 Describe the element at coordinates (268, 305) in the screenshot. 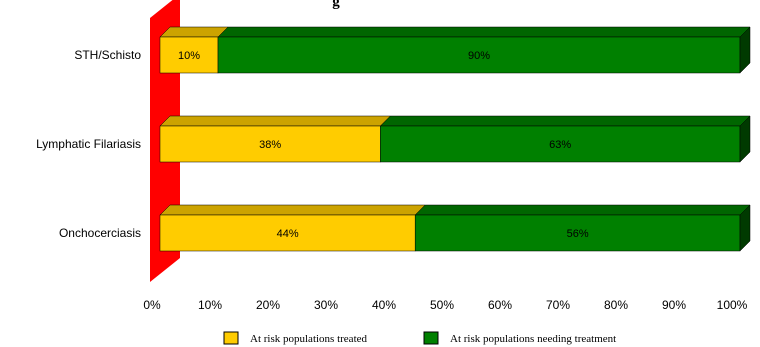

I see `x-tick-label: 20%` at that location.